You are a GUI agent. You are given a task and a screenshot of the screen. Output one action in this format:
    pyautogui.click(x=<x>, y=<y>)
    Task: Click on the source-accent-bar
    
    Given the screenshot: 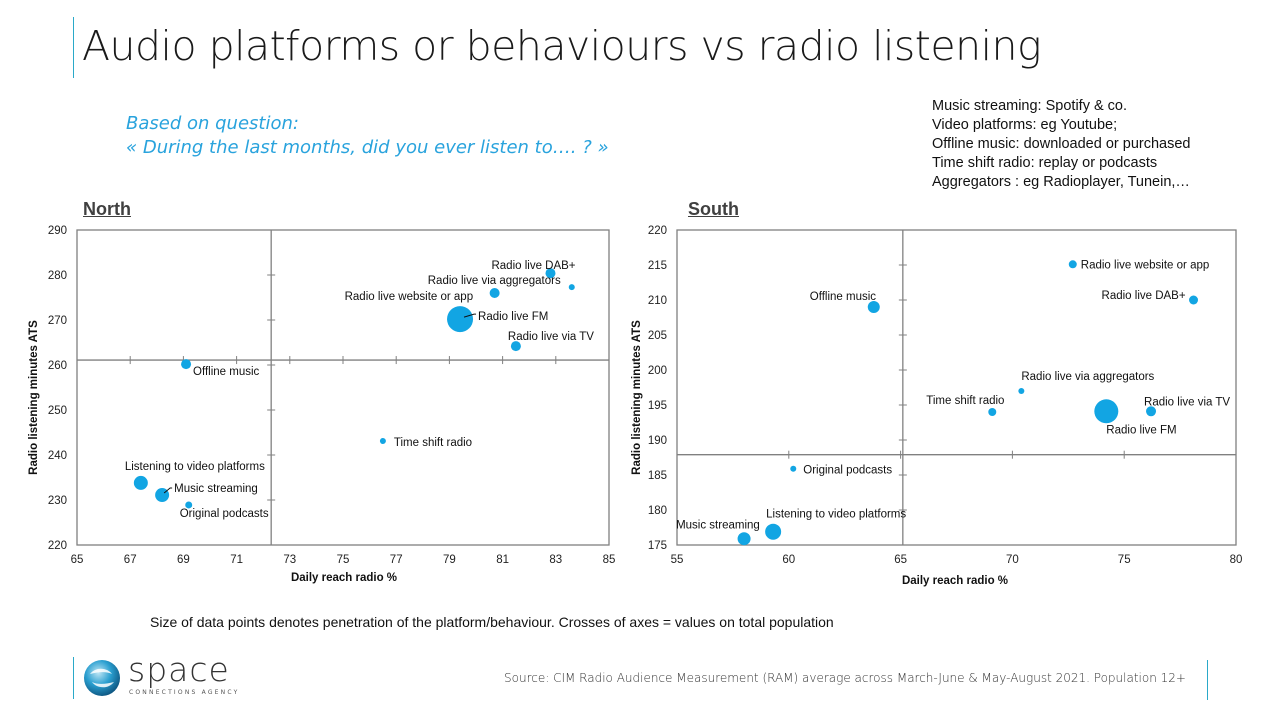 What is the action you would take?
    pyautogui.click(x=1207, y=680)
    